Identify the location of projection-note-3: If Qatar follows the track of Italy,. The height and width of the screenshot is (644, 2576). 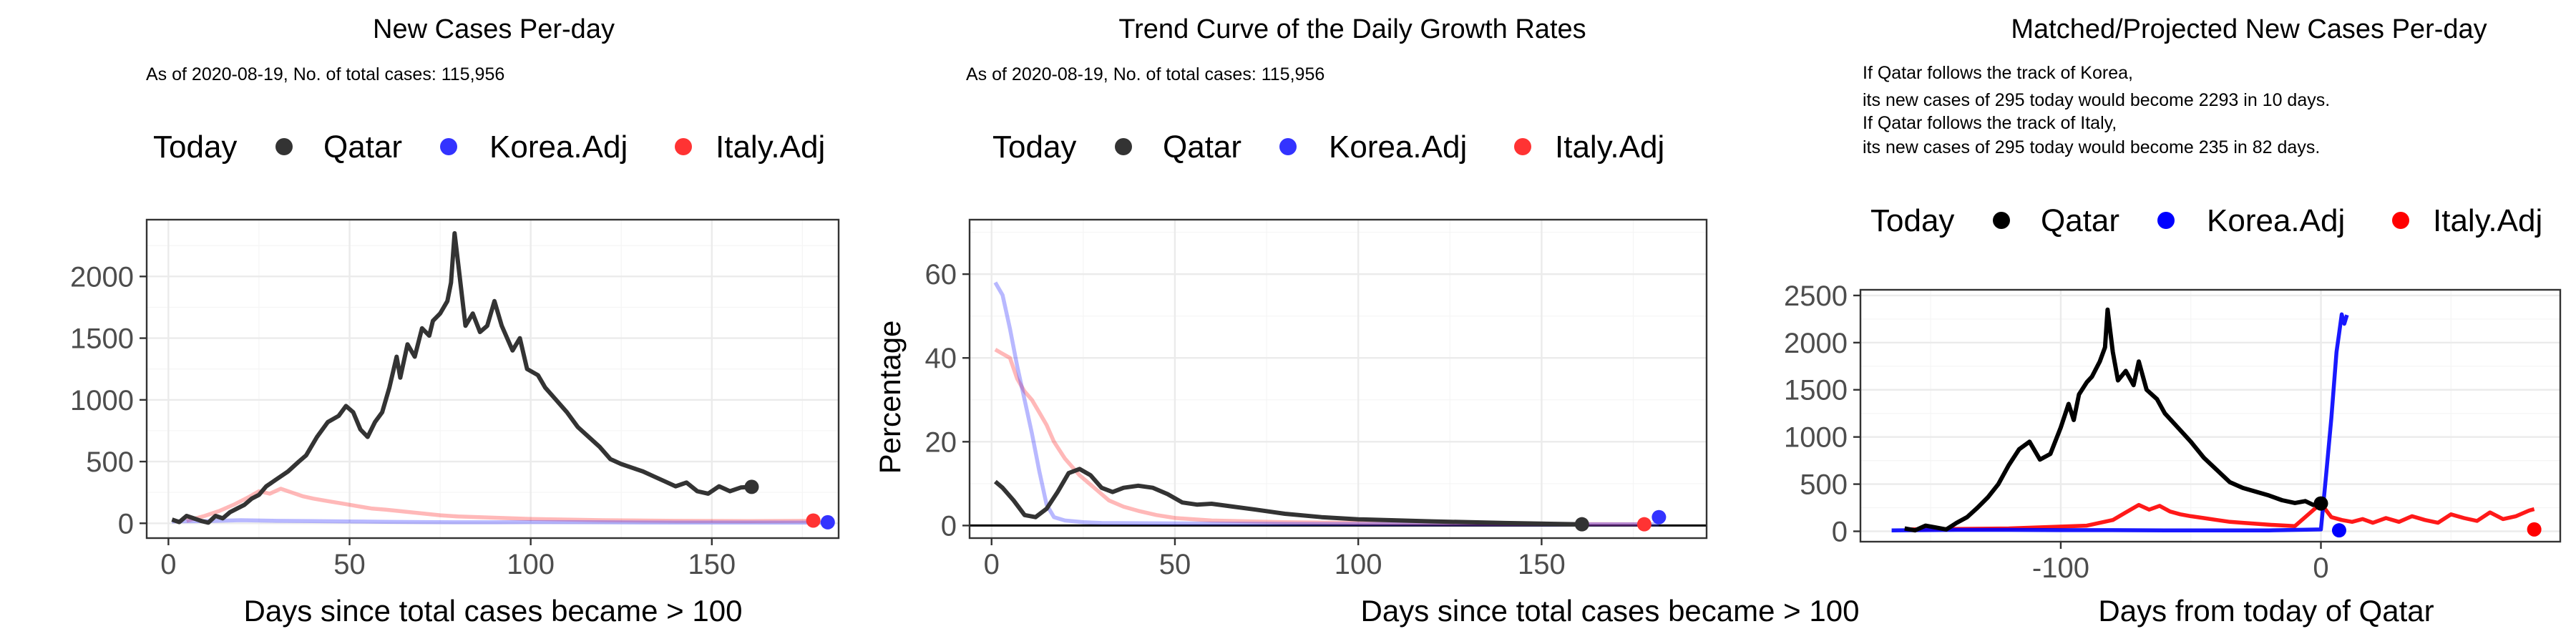
(1990, 123).